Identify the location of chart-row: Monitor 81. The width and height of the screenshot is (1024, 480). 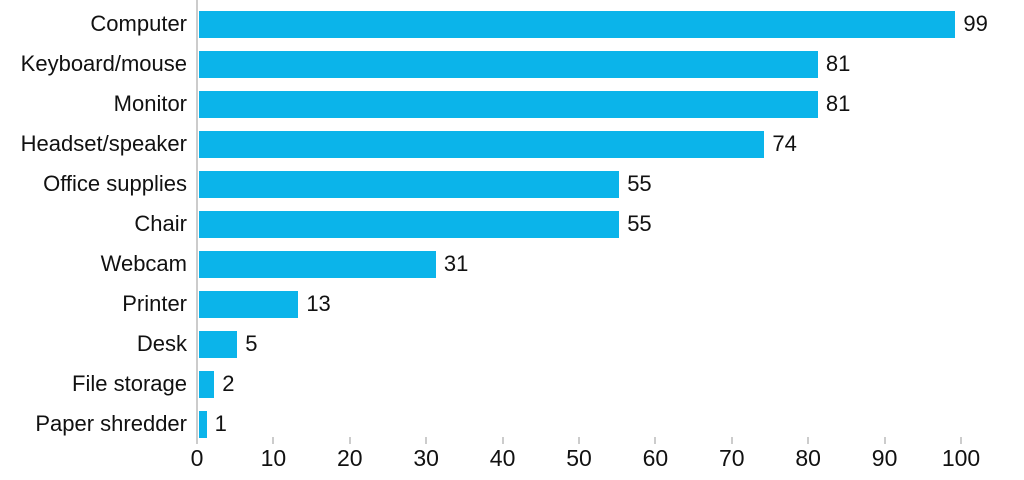
(512, 104).